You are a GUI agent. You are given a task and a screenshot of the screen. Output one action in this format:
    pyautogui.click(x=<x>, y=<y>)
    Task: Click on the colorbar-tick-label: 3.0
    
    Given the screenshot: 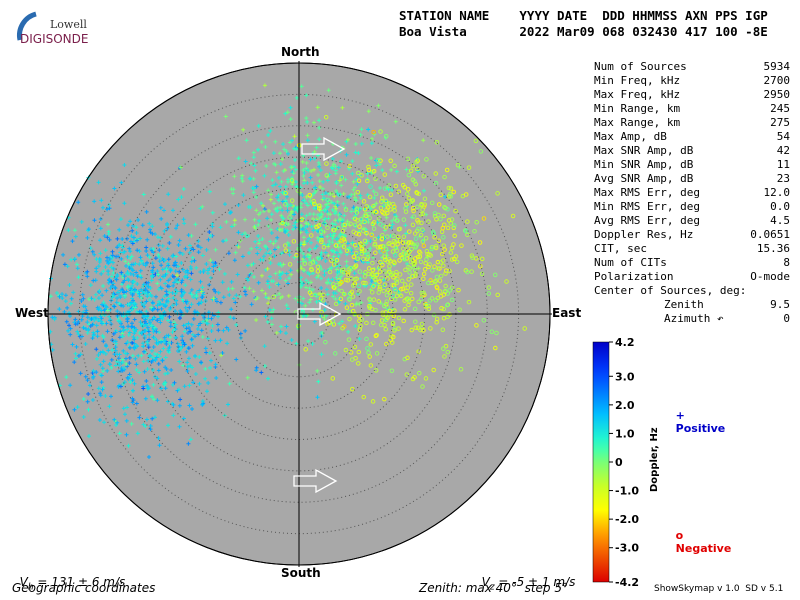 What is the action you would take?
    pyautogui.click(x=625, y=376)
    